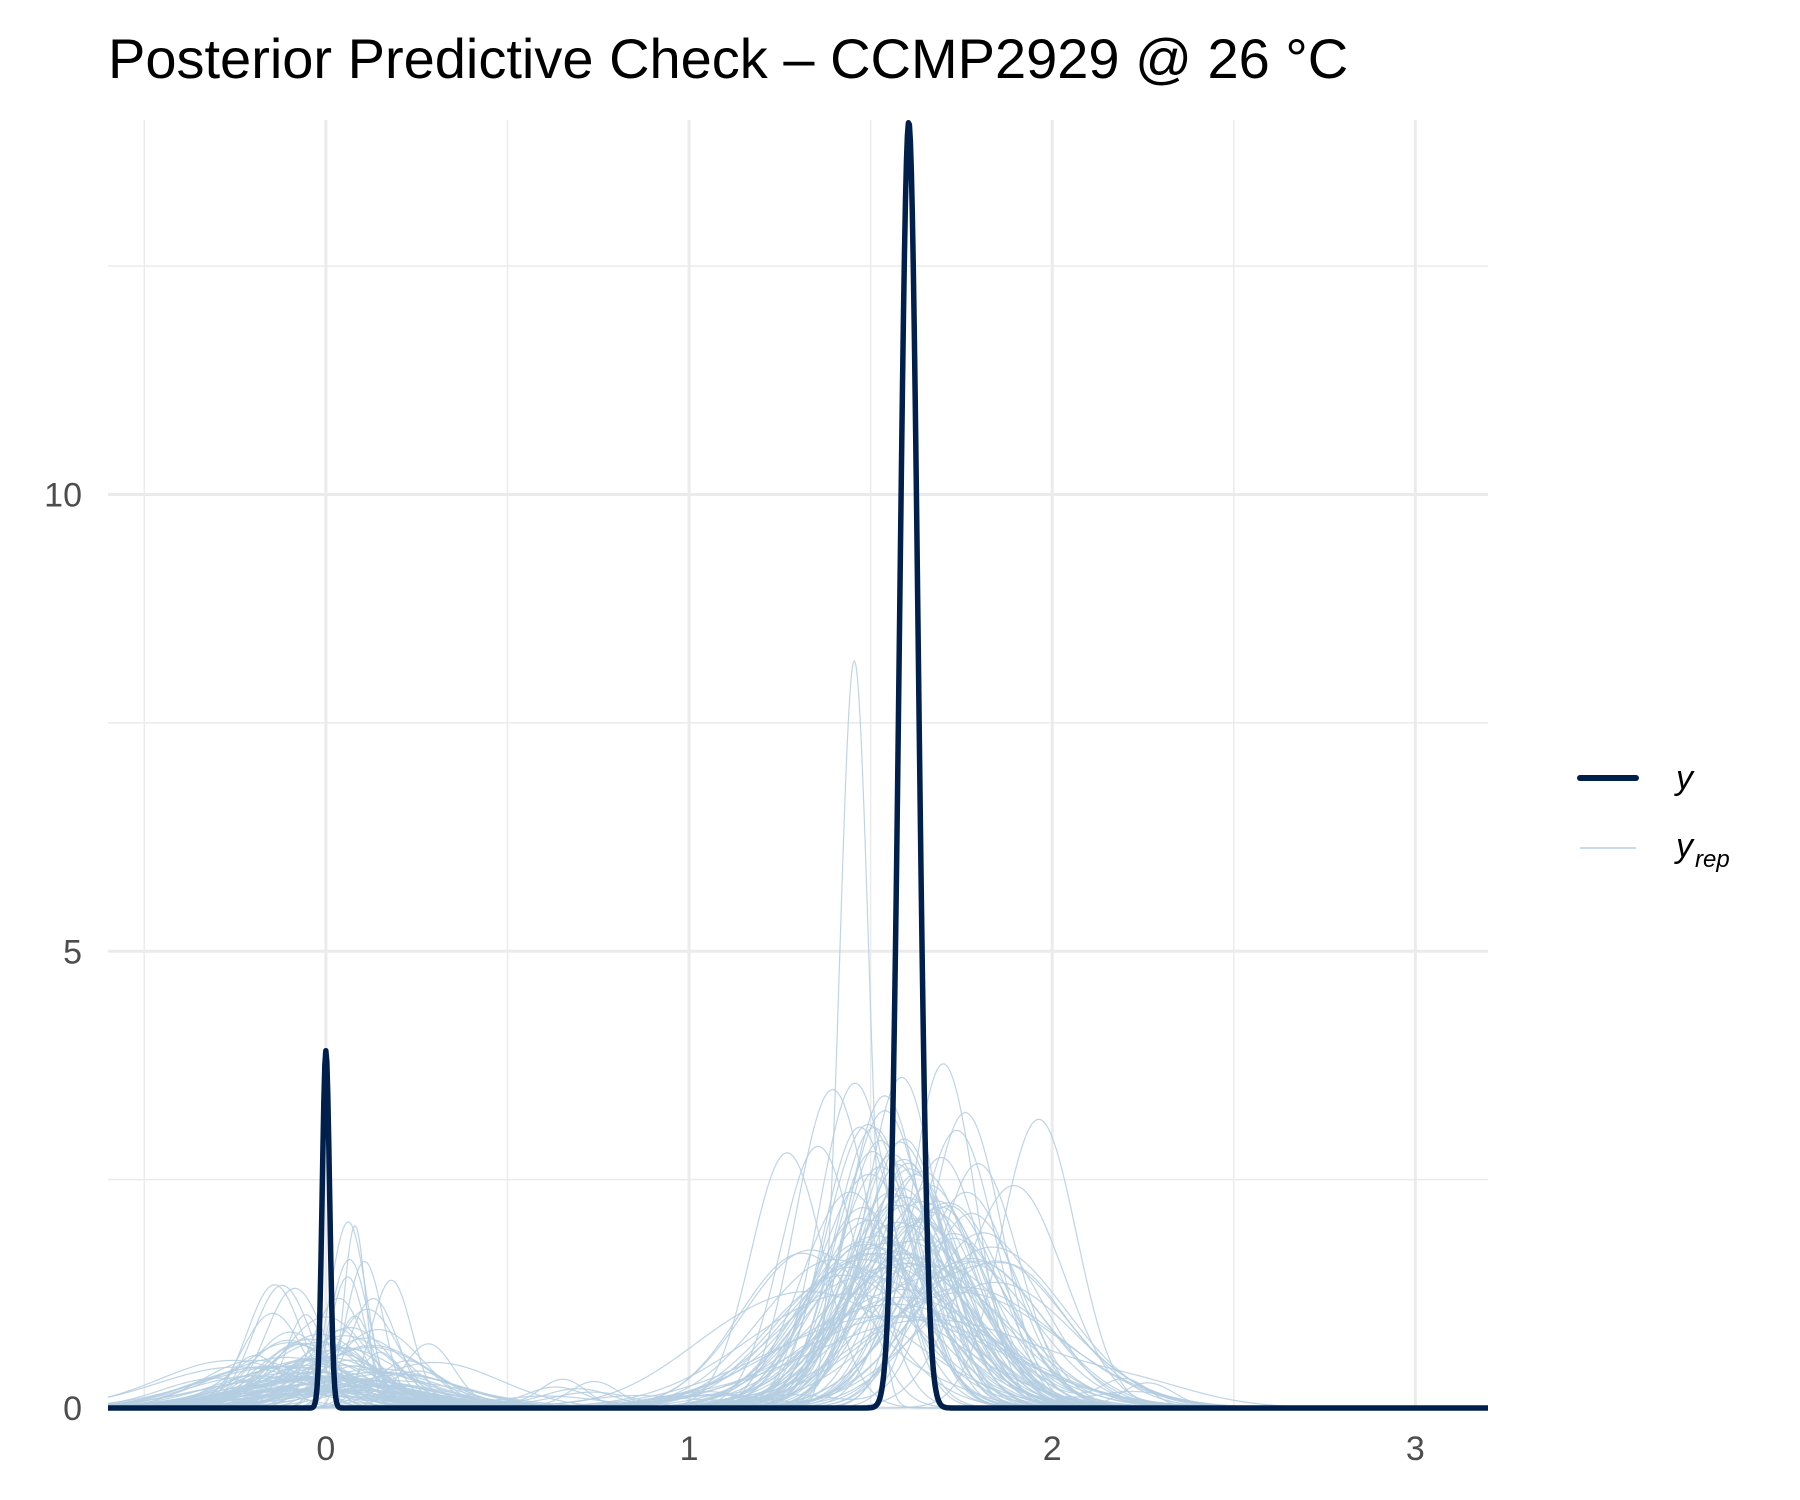 Image resolution: width=1800 pixels, height=1500 pixels. What do you see at coordinates (1712, 859) in the screenshot?
I see `legend-label-yrep-subscript: rep` at bounding box center [1712, 859].